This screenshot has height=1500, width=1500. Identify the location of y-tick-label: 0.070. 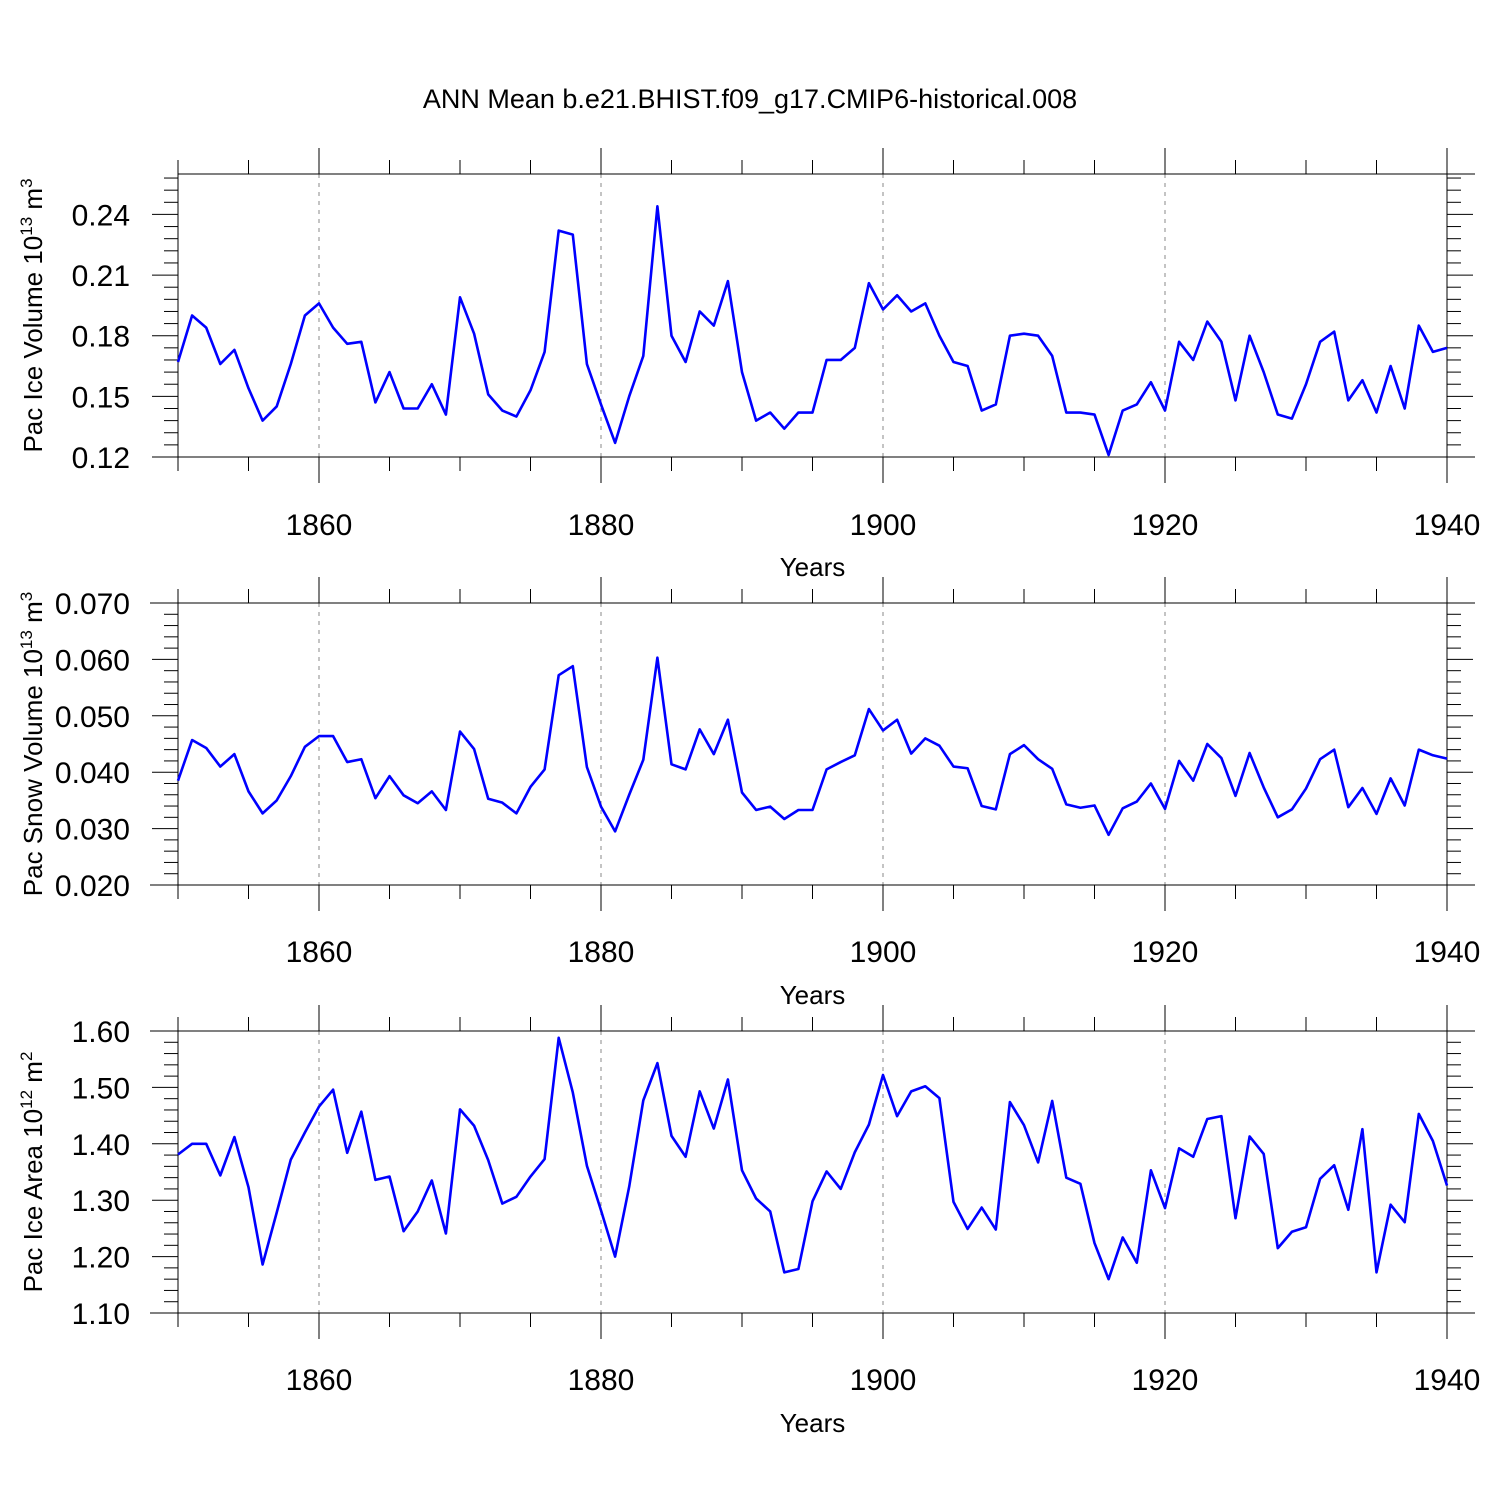
(92, 604).